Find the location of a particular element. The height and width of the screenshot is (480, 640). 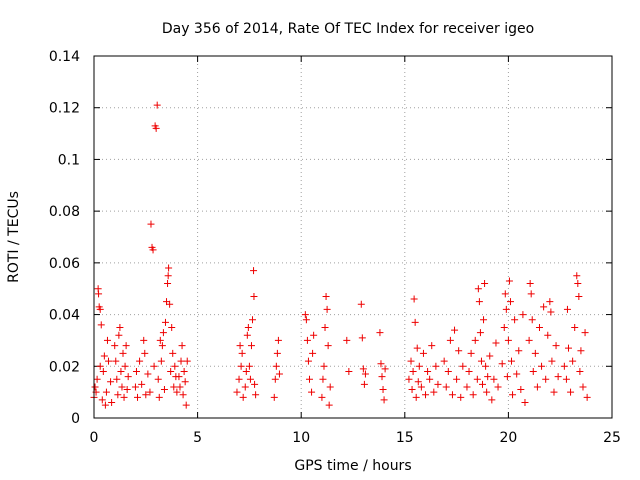

x-axis-label: GPS time / hours is located at coordinates (352, 466).